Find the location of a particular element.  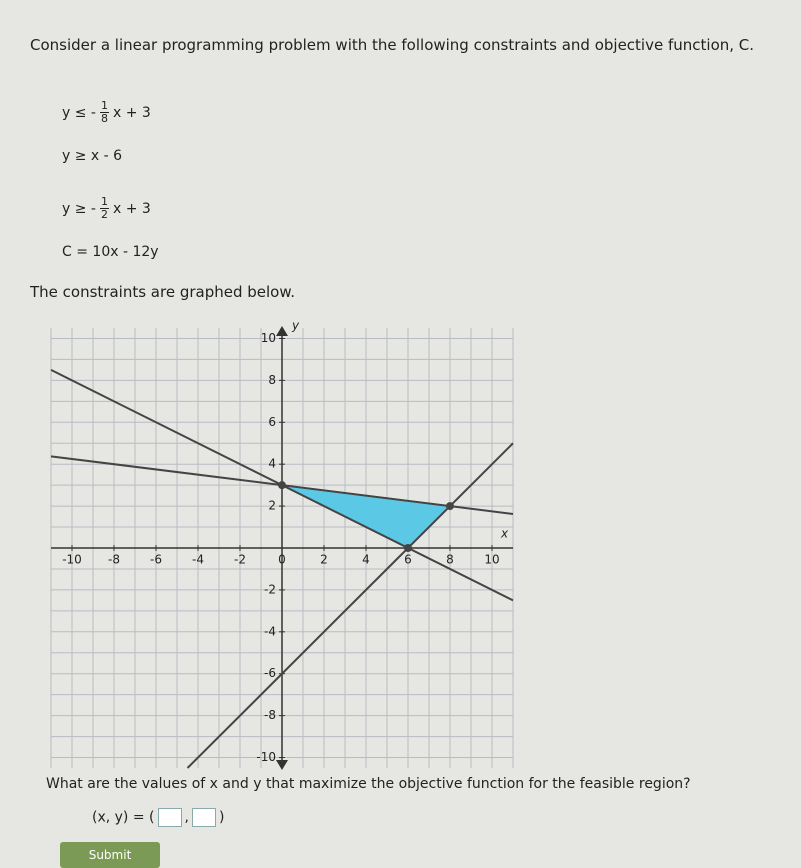

constraint-lhs: y ≥ x - 6 is located at coordinates (92, 156).